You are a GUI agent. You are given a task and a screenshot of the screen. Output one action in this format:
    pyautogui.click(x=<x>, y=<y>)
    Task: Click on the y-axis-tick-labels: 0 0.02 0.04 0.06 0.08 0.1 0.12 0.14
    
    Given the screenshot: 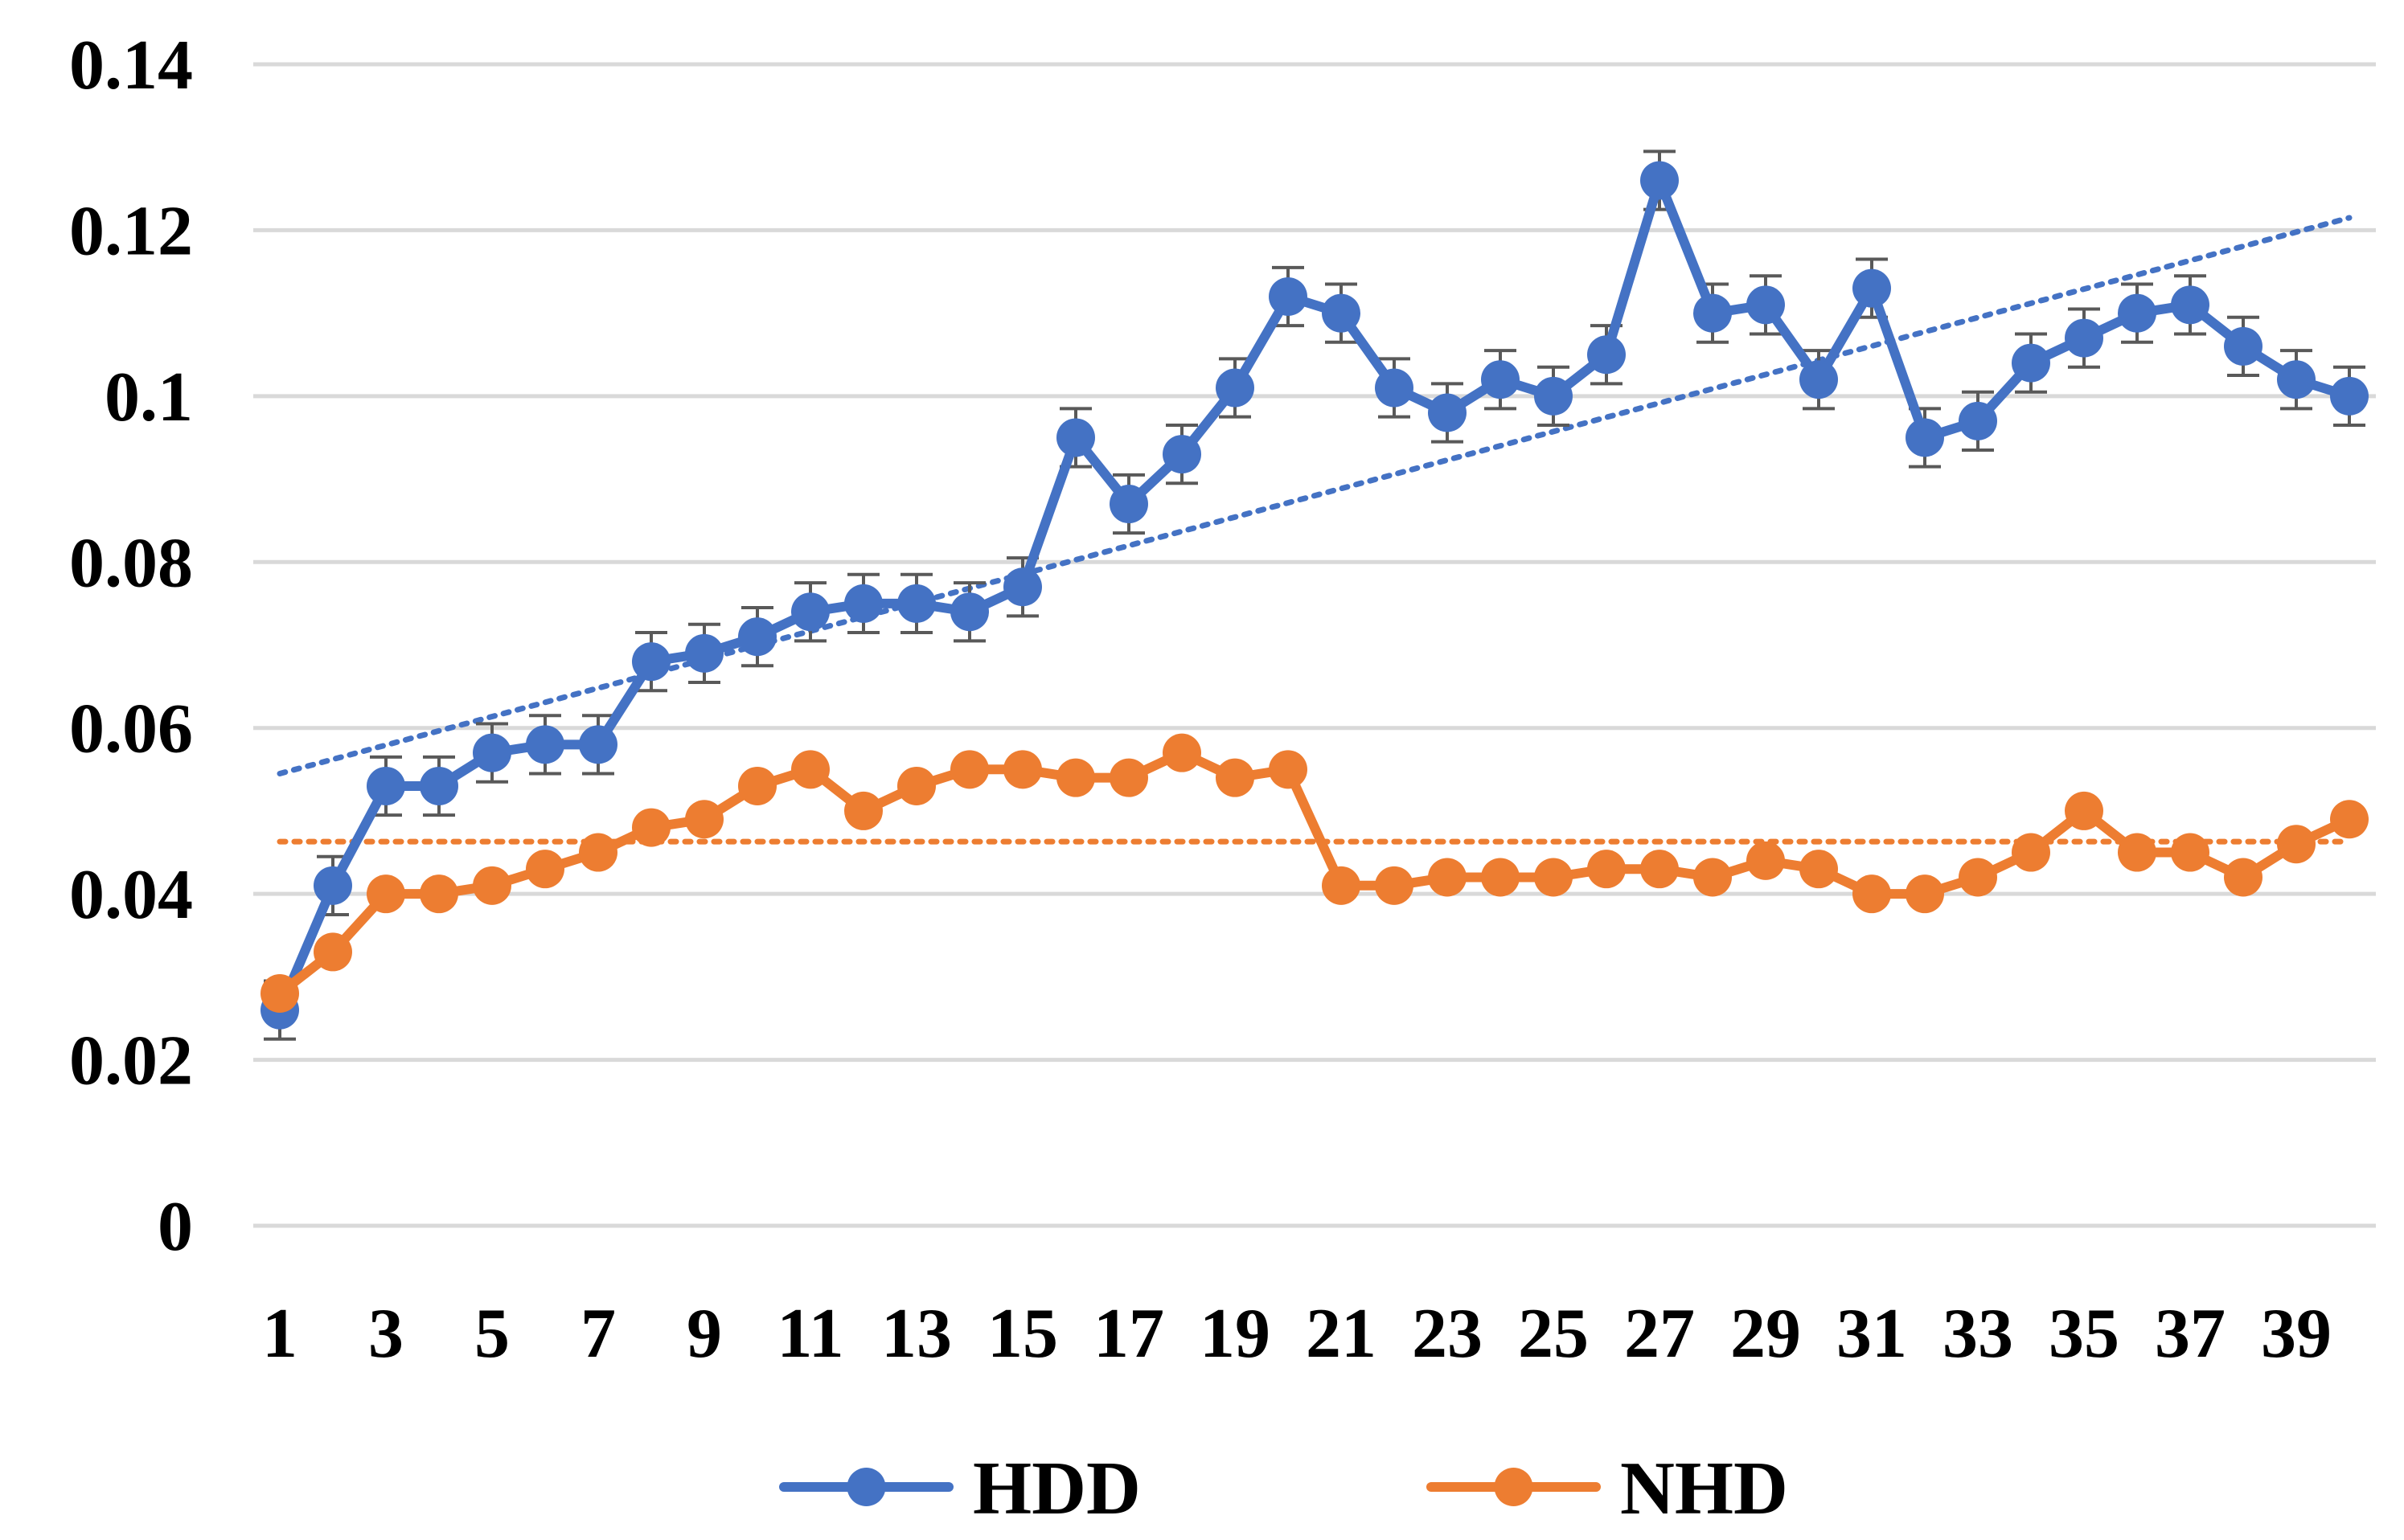 What is the action you would take?
    pyautogui.click(x=131, y=647)
    